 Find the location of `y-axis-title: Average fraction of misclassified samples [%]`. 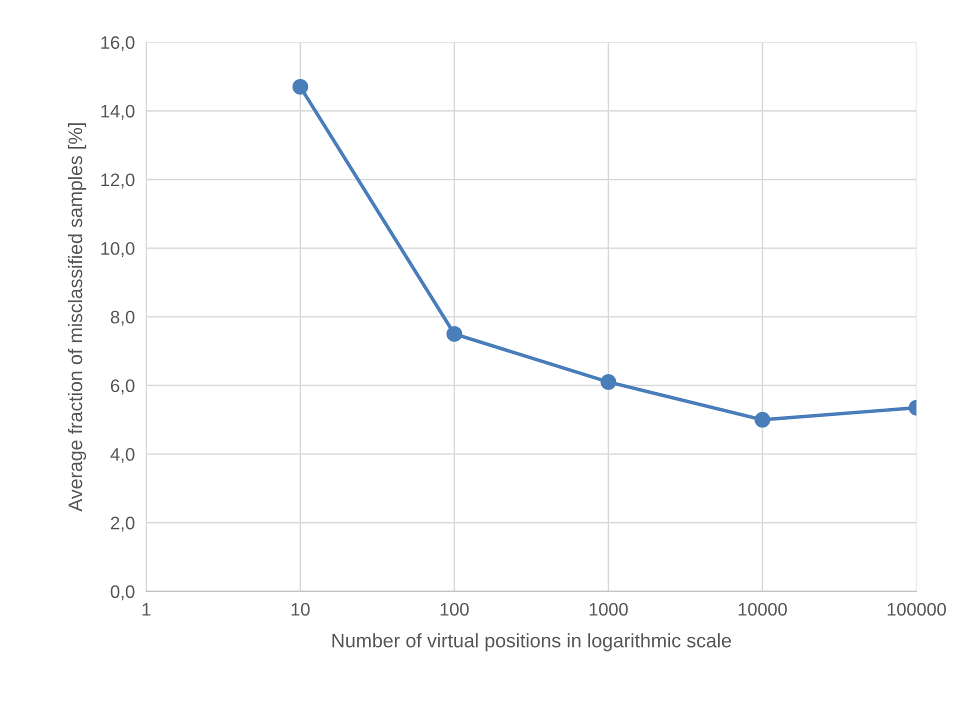

y-axis-title: Average fraction of misclassified samples [%] is located at coordinates (77, 317).